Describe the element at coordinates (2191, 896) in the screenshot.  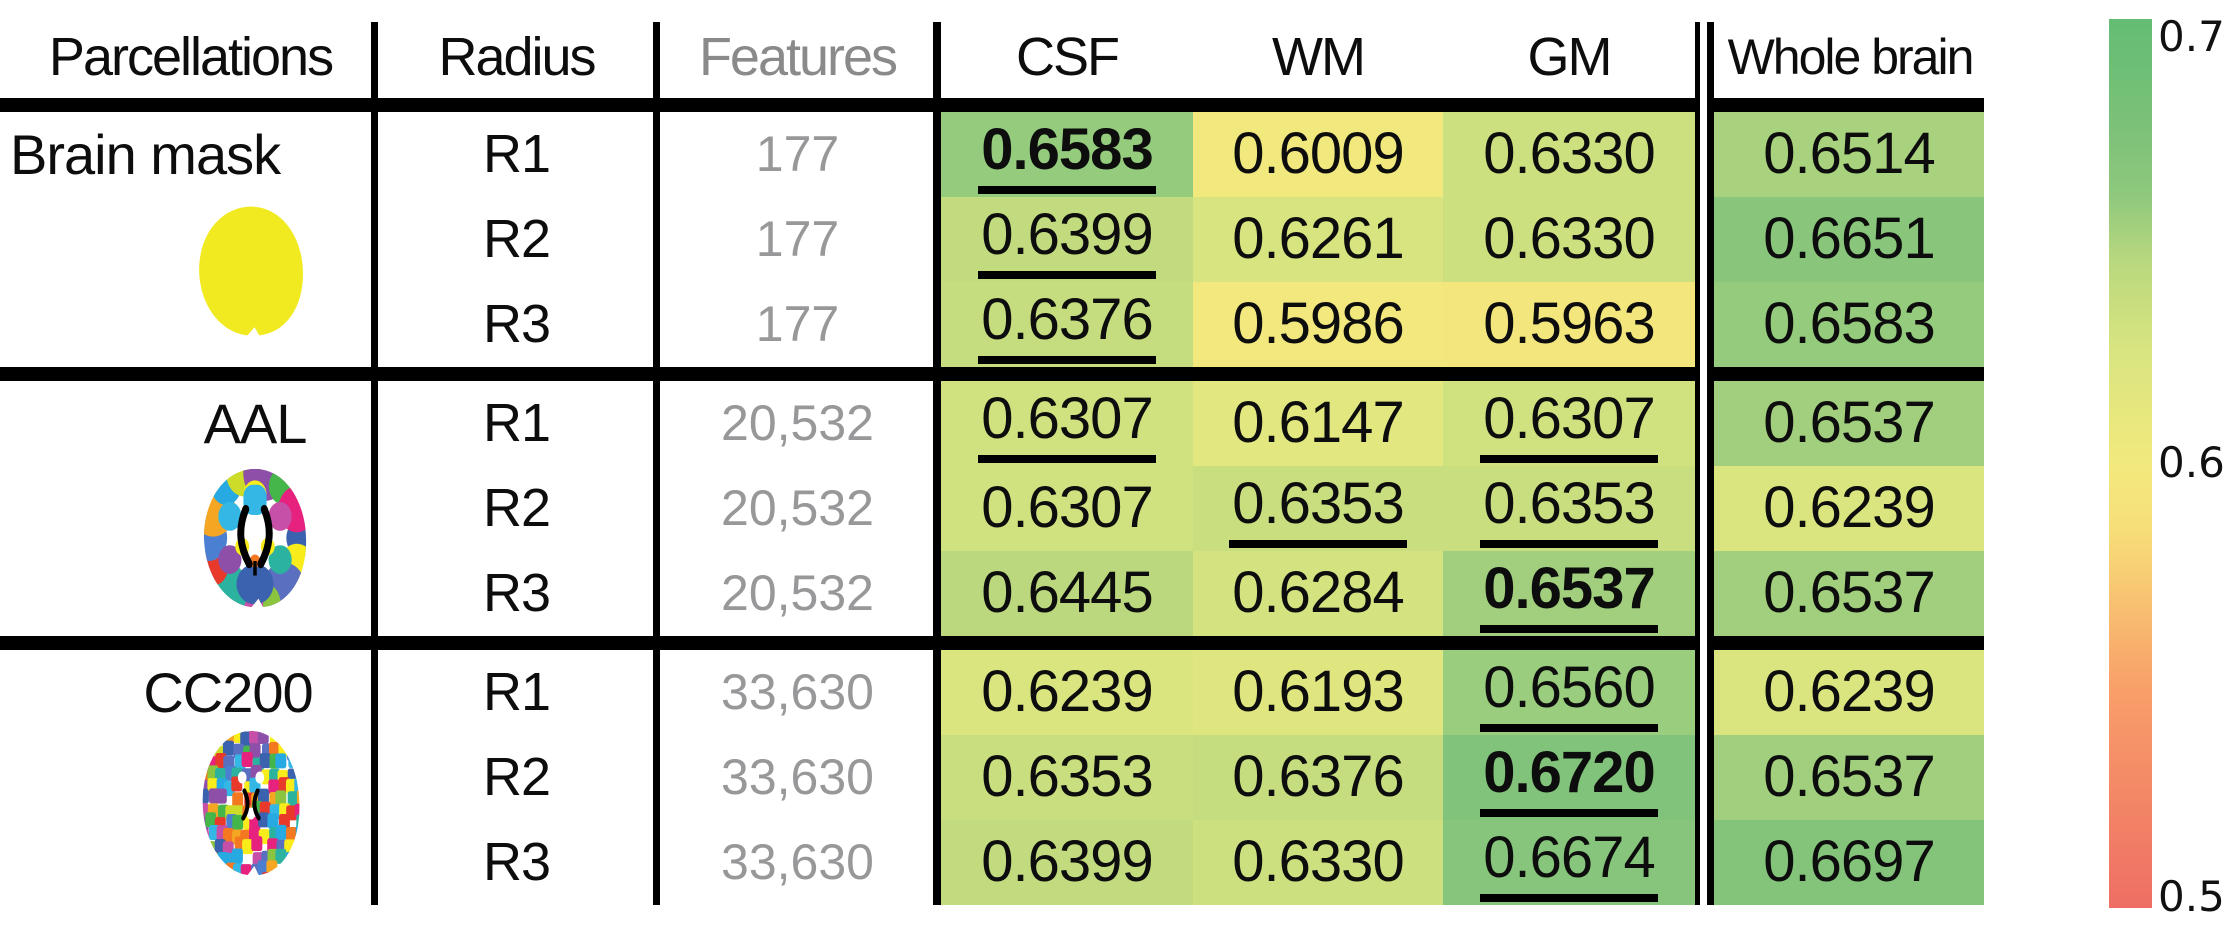
I see `colorbar-label-min: 0.5` at that location.